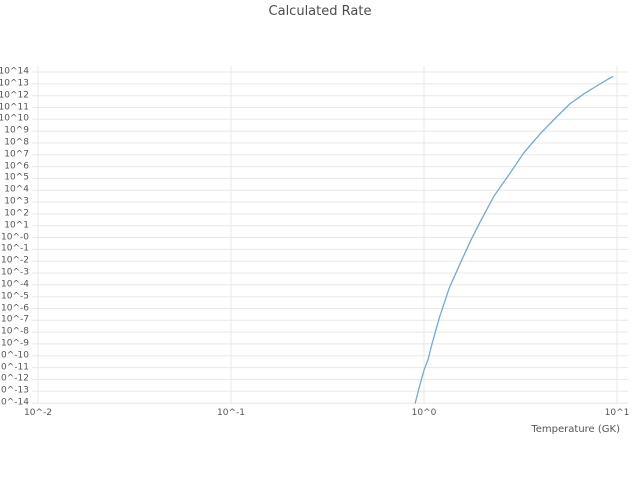 This screenshot has height=480, width=640. Describe the element at coordinates (617, 413) in the screenshot. I see `x-tick-label: 10^1` at that location.